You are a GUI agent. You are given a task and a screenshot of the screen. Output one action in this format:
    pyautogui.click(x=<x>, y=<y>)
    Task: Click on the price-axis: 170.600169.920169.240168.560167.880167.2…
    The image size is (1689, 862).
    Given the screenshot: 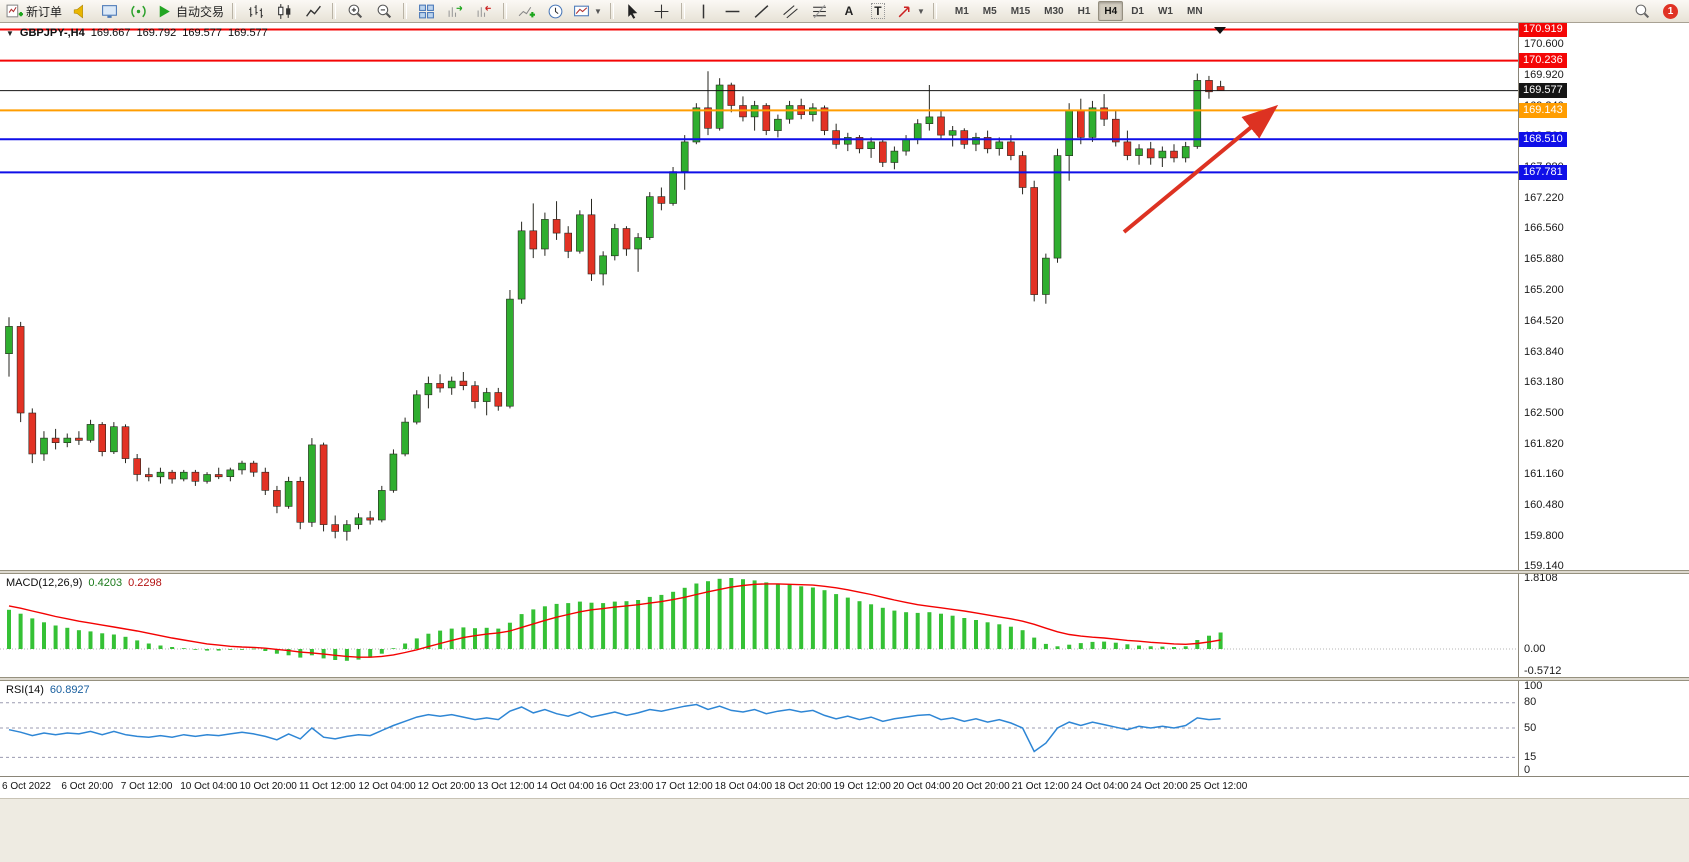 What is the action you would take?
    pyautogui.click(x=1603, y=399)
    